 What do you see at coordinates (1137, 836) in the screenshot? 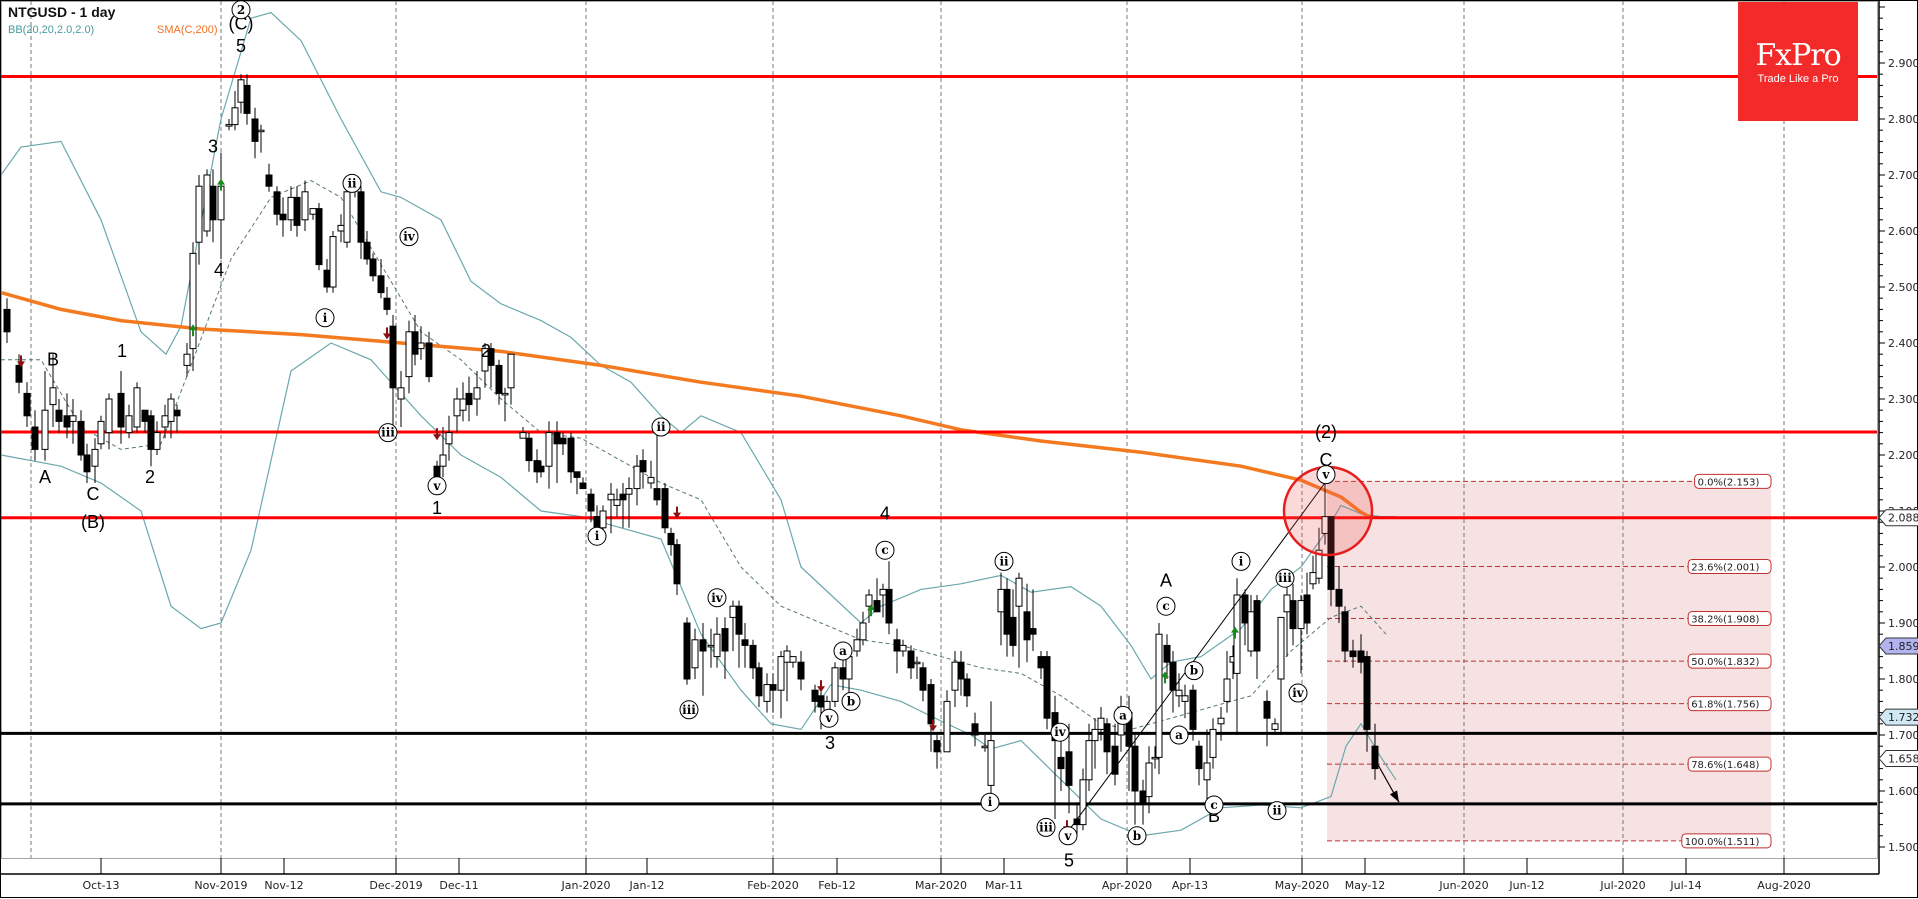
I see `wave-sublabel: b` at bounding box center [1137, 836].